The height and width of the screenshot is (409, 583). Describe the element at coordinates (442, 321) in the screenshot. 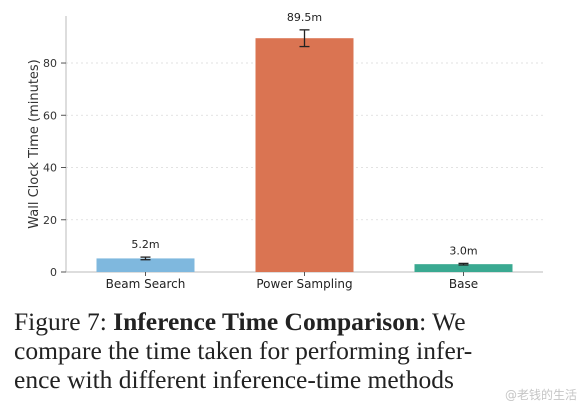

I see `caption-rest: : We` at that location.